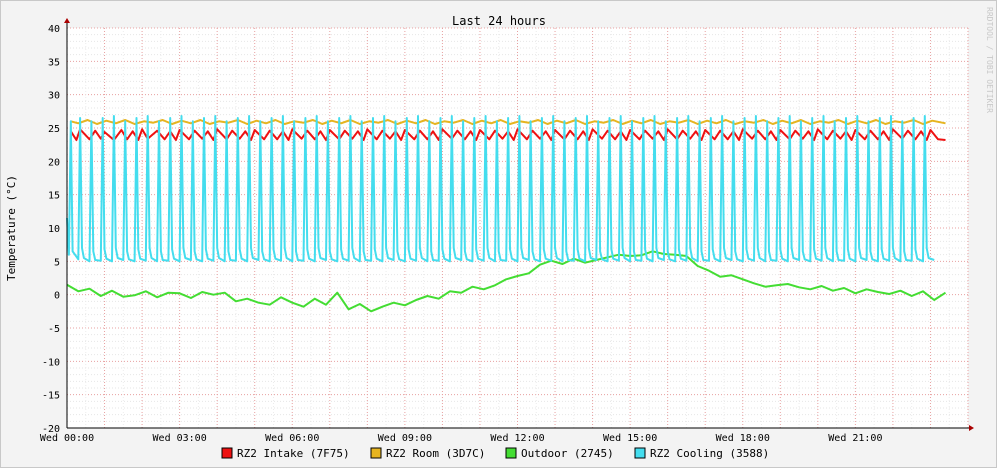 Image resolution: width=997 pixels, height=468 pixels. I want to click on x-axis-arrow, so click(971, 428).